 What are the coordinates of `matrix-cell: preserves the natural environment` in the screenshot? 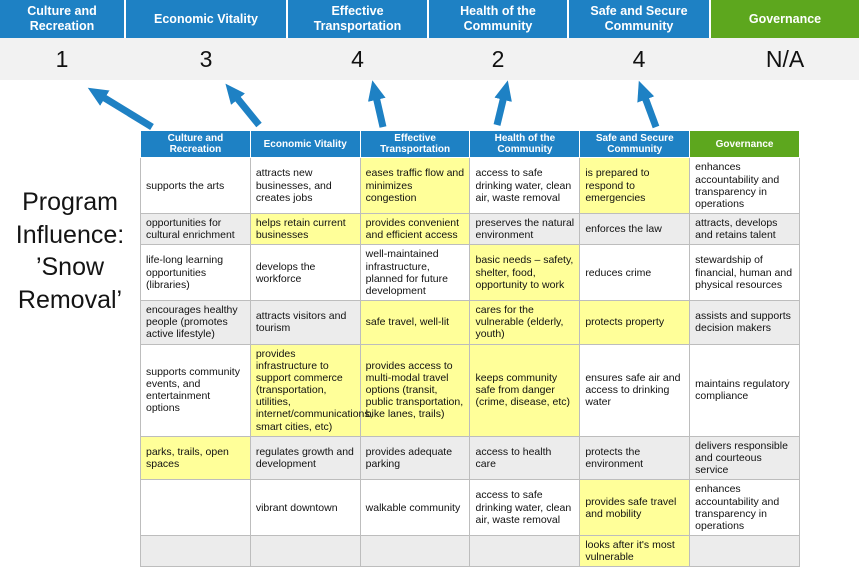 It's located at (525, 229).